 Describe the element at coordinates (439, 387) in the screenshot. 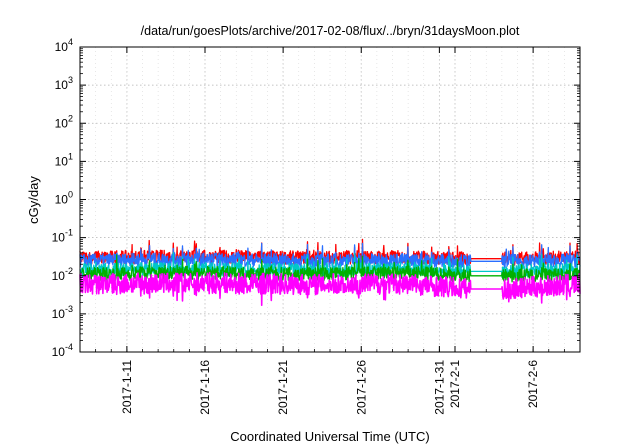

I see `x-tick-label: 2017-1-31` at that location.